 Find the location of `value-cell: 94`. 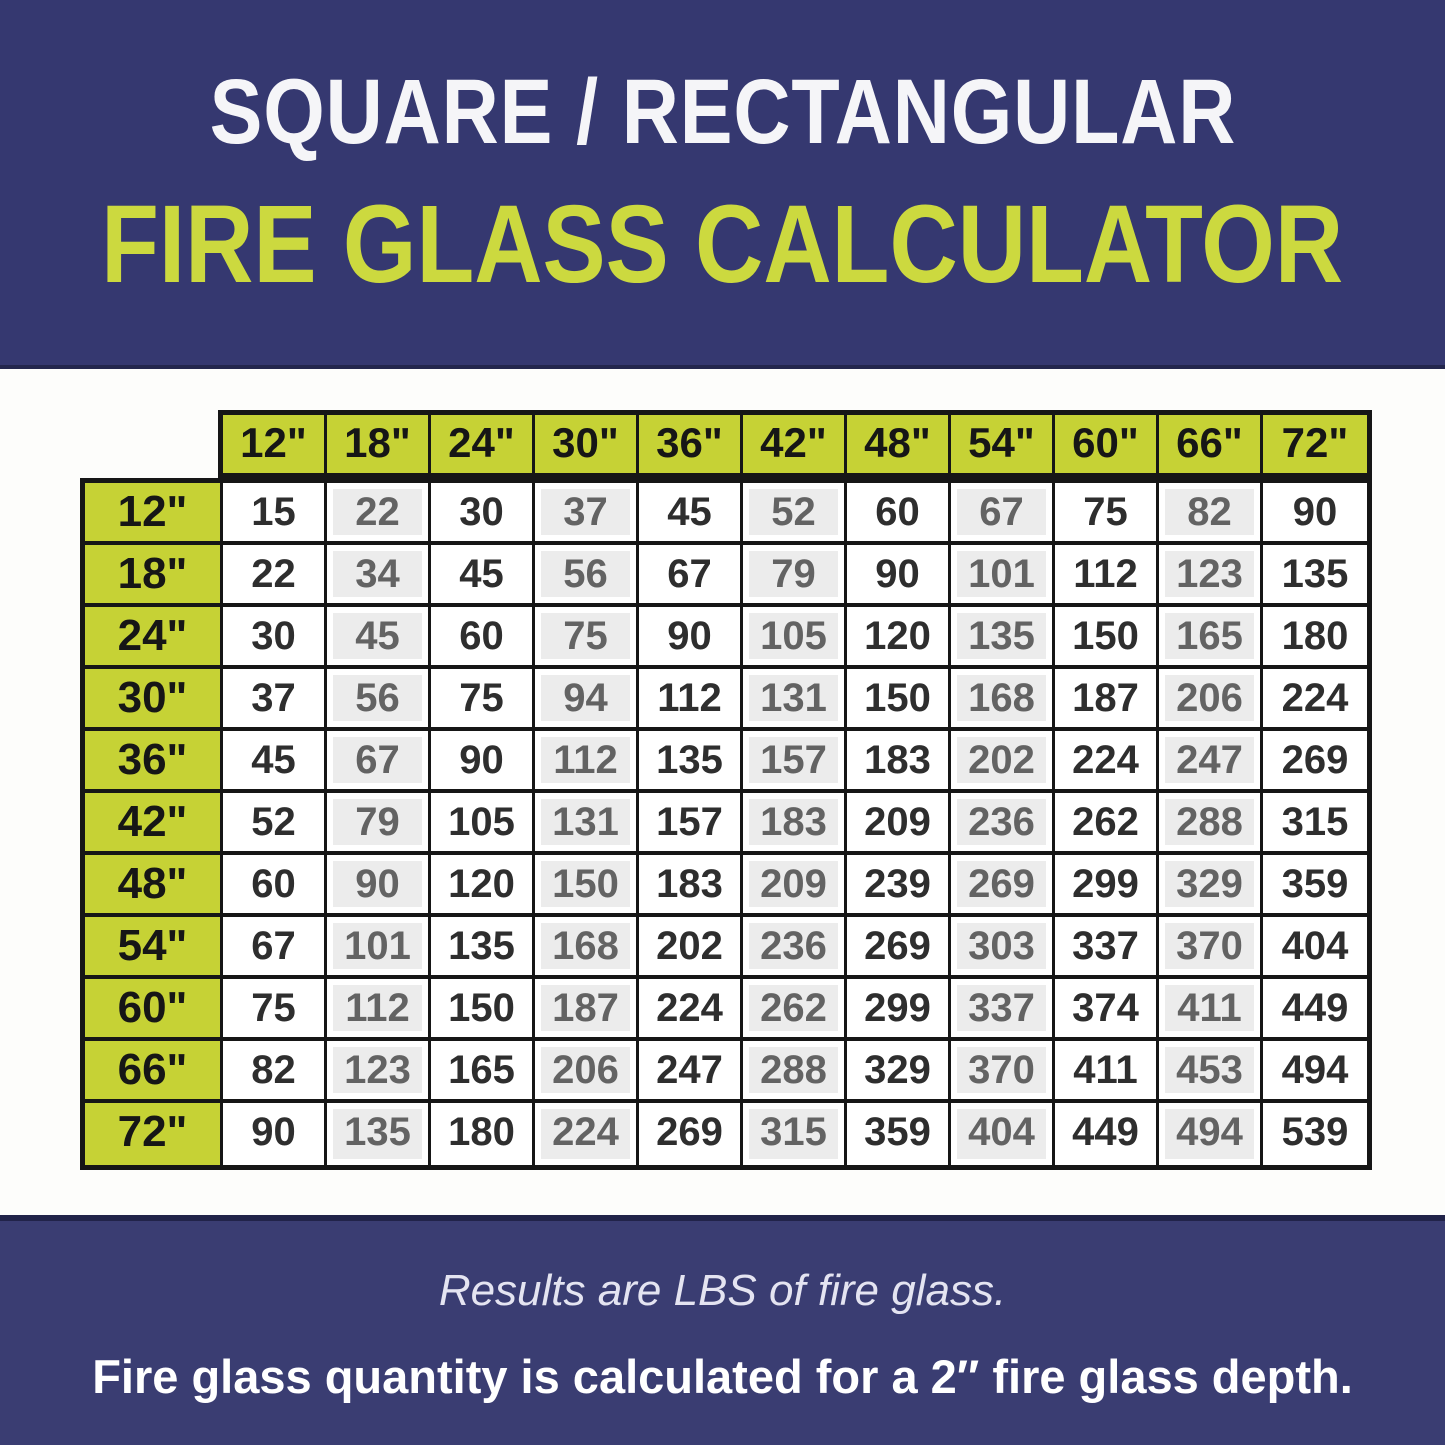

value-cell: 94 is located at coordinates (587, 700).